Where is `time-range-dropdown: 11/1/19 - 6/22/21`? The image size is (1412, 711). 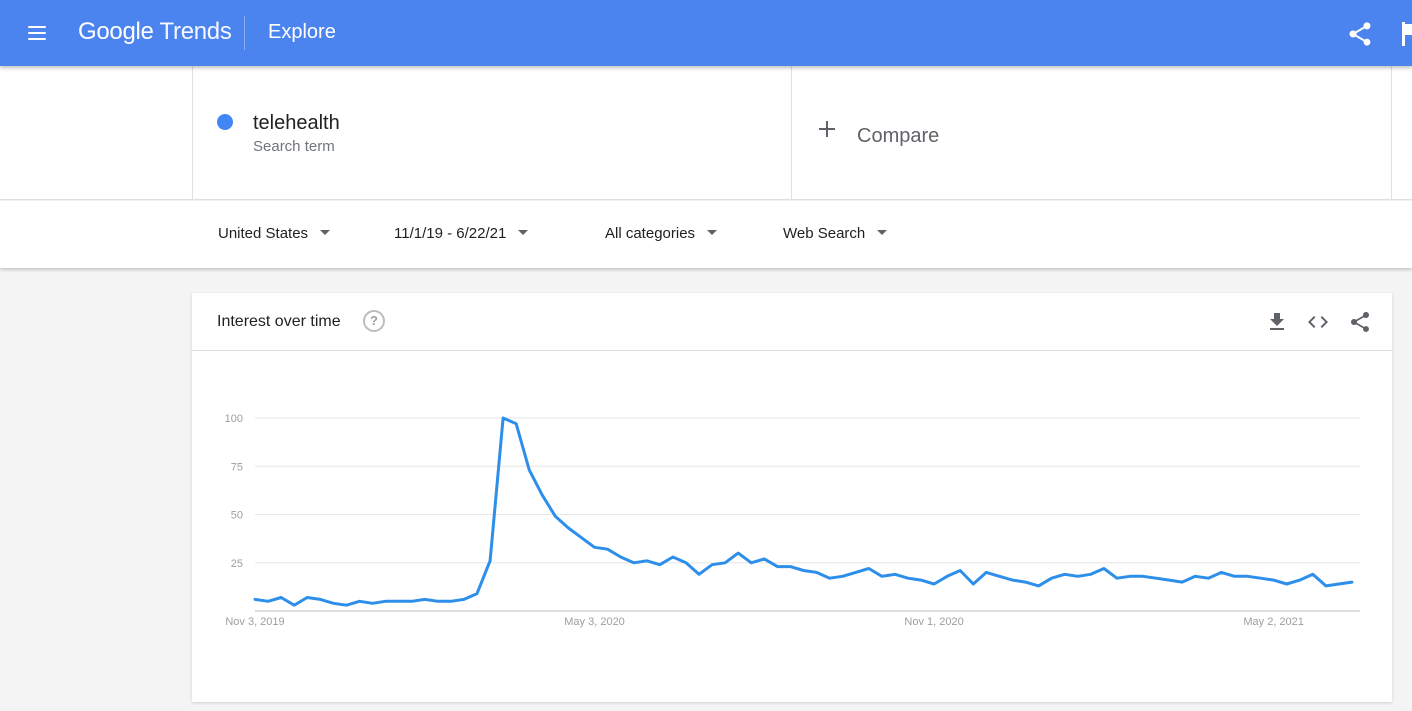 time-range-dropdown: 11/1/19 - 6/22/21 is located at coordinates (461, 233).